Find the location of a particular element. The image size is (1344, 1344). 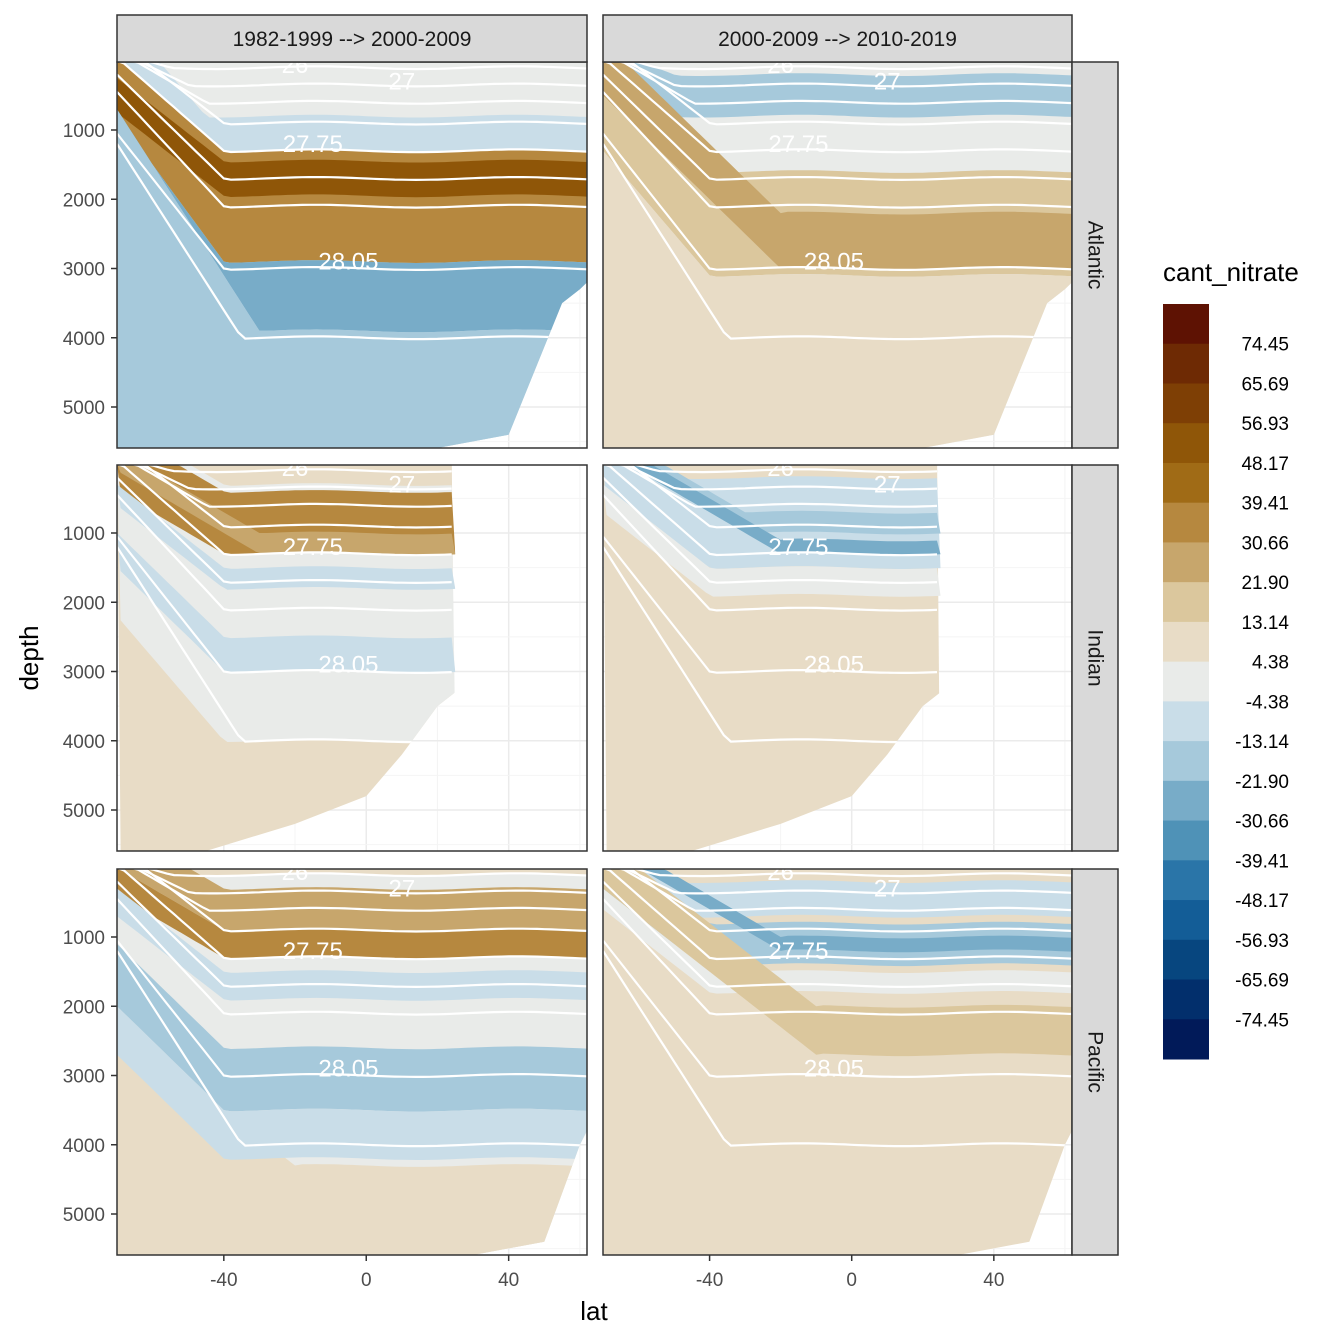

y-tick-label: 2000 is located at coordinates (84, 200).